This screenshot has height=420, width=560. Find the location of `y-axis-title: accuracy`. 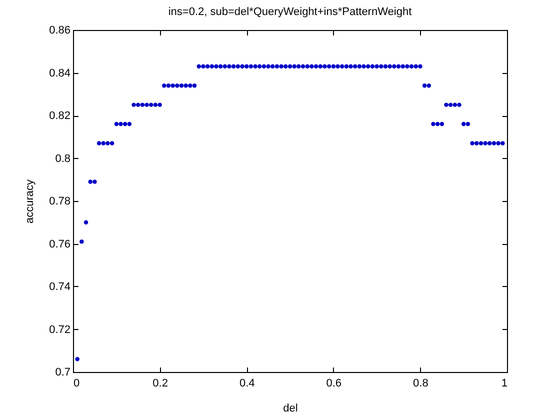

y-axis-title: accuracy is located at coordinates (30, 201).